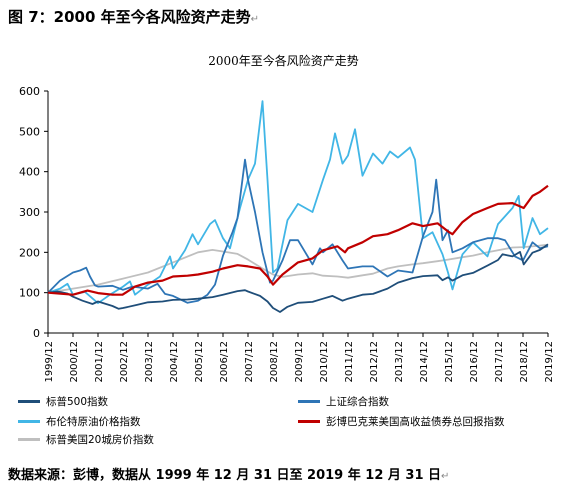  Describe the element at coordinates (29, 252) in the screenshot. I see `y-tick-label: 200` at that location.